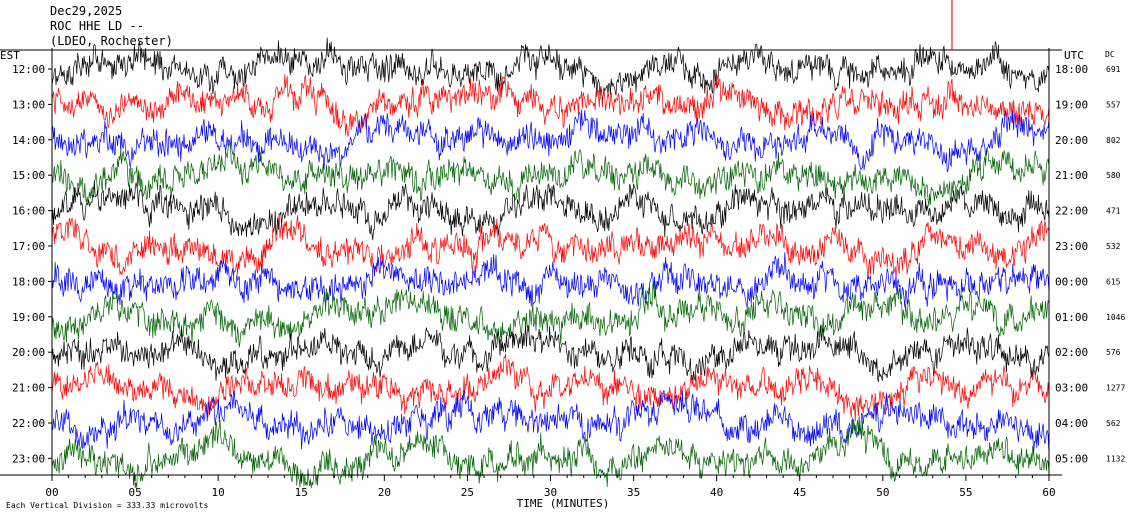  Describe the element at coordinates (28, 104) in the screenshot. I see `row-label-local: 13:00` at that location.